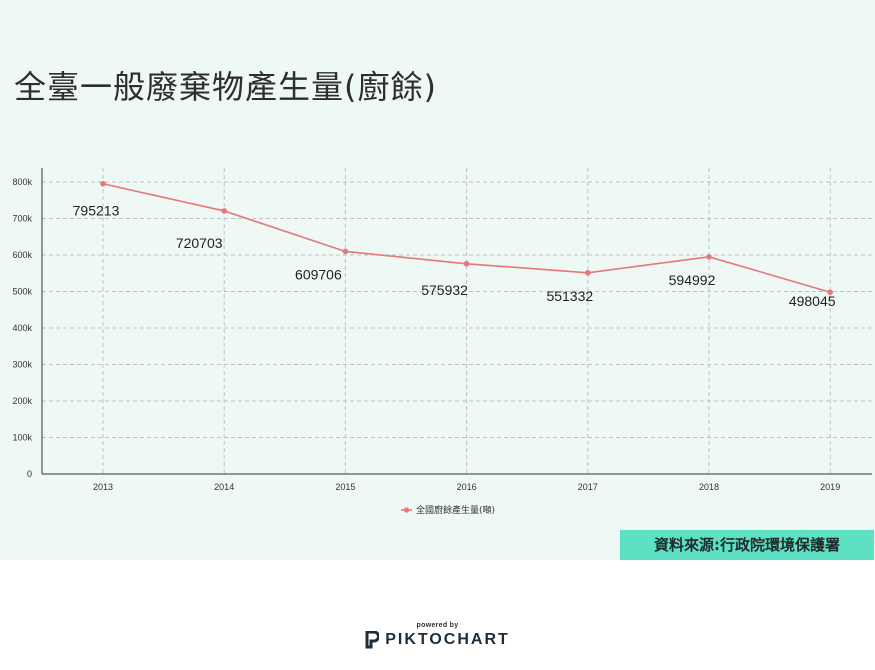 The height and width of the screenshot is (670, 875). I want to click on piktochart-logo-icon, so click(372, 640).